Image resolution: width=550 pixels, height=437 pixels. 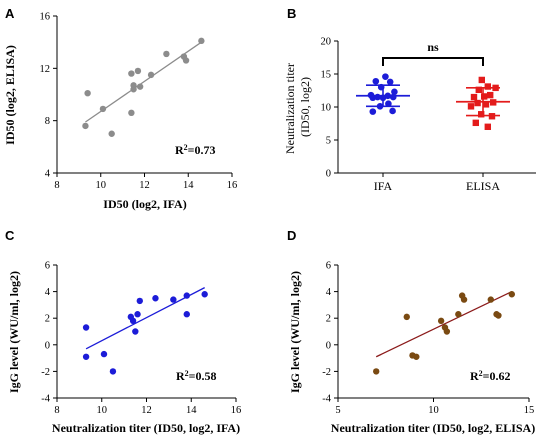 I want to click on panel-d-xtick-label: 5, so click(x=337, y=410).